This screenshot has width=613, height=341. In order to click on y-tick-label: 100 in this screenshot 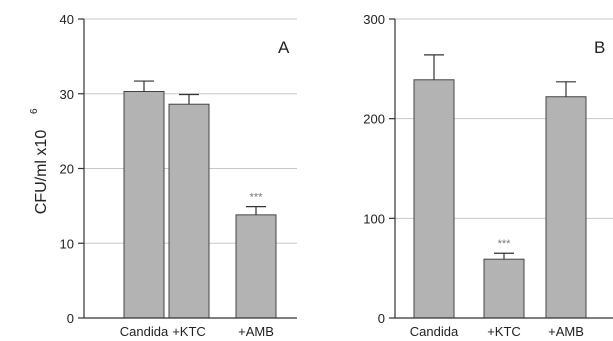, I will do `click(374, 218)`.